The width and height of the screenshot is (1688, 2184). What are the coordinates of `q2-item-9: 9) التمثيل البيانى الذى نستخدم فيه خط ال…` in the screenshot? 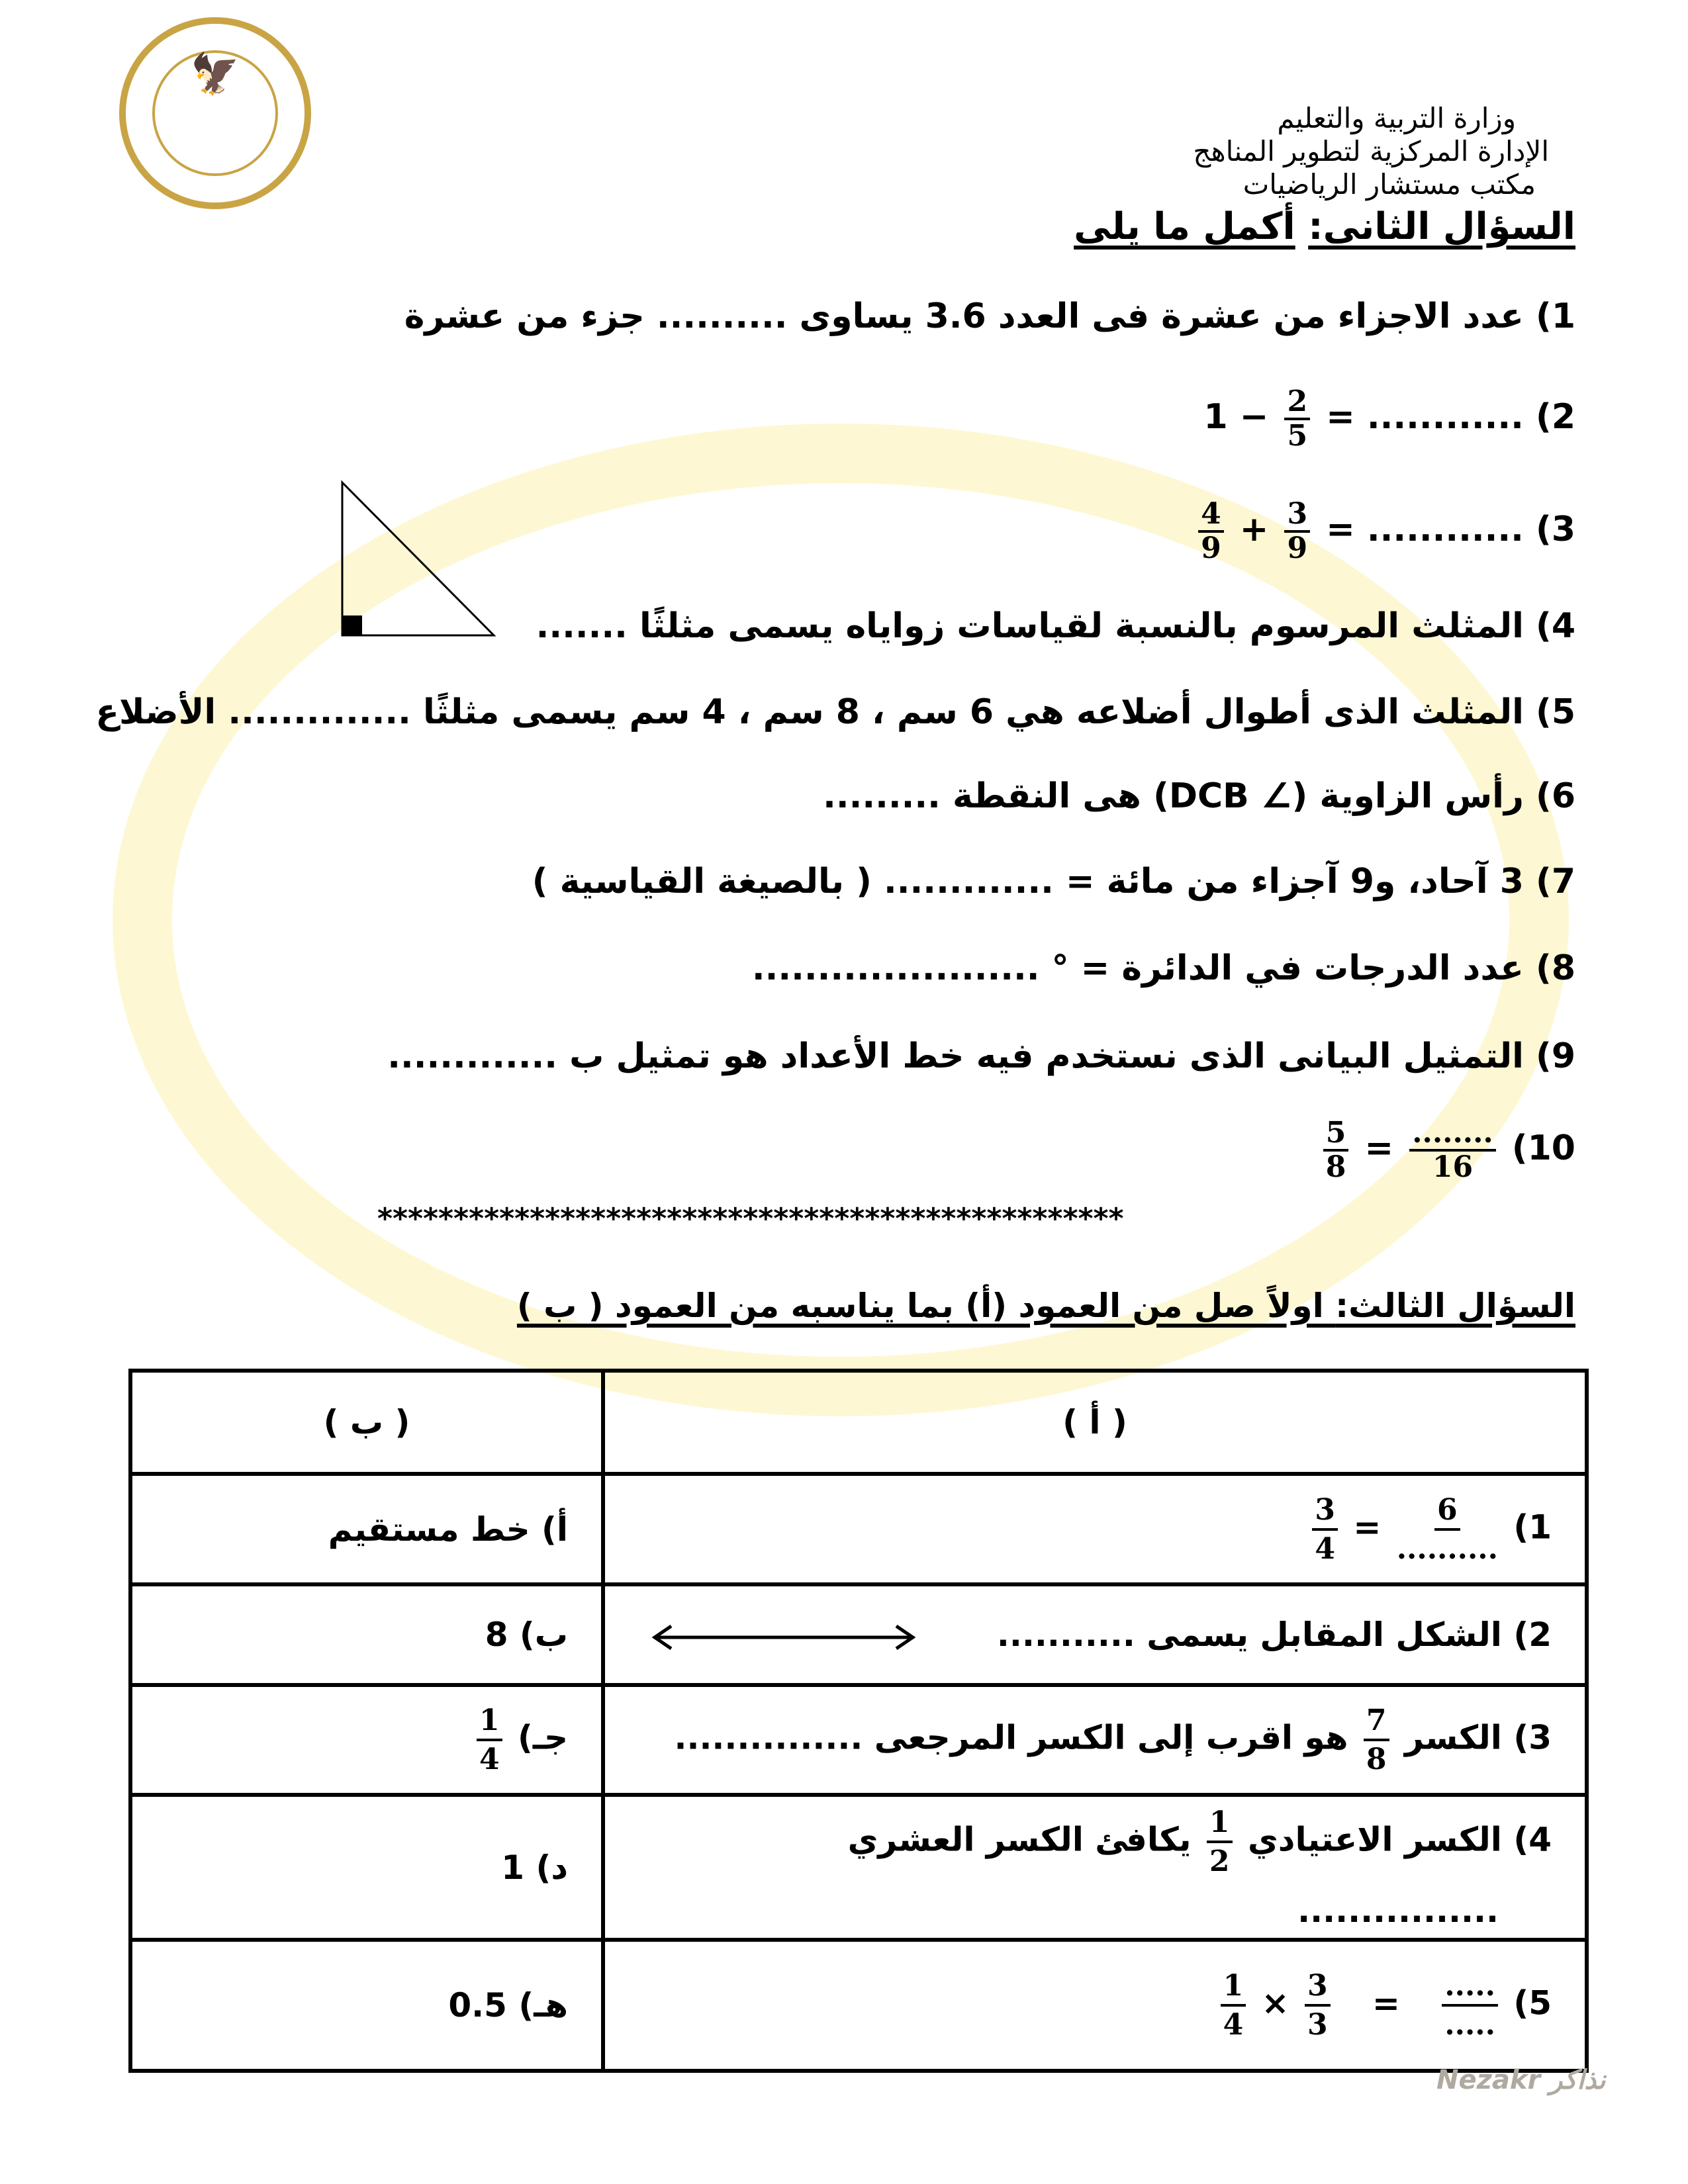 It's located at (981, 1056).